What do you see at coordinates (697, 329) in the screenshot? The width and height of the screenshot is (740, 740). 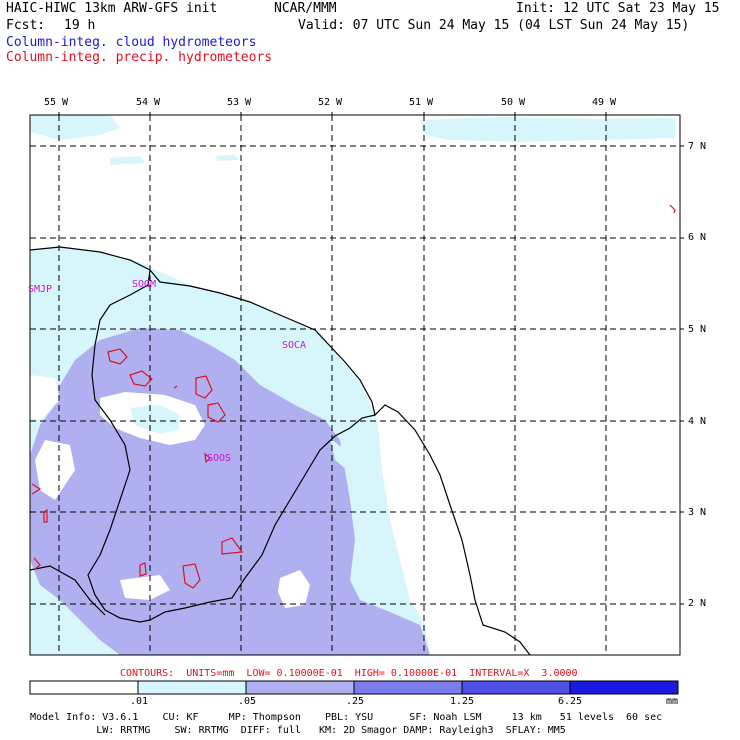 I see `lat-label: 5 N` at bounding box center [697, 329].